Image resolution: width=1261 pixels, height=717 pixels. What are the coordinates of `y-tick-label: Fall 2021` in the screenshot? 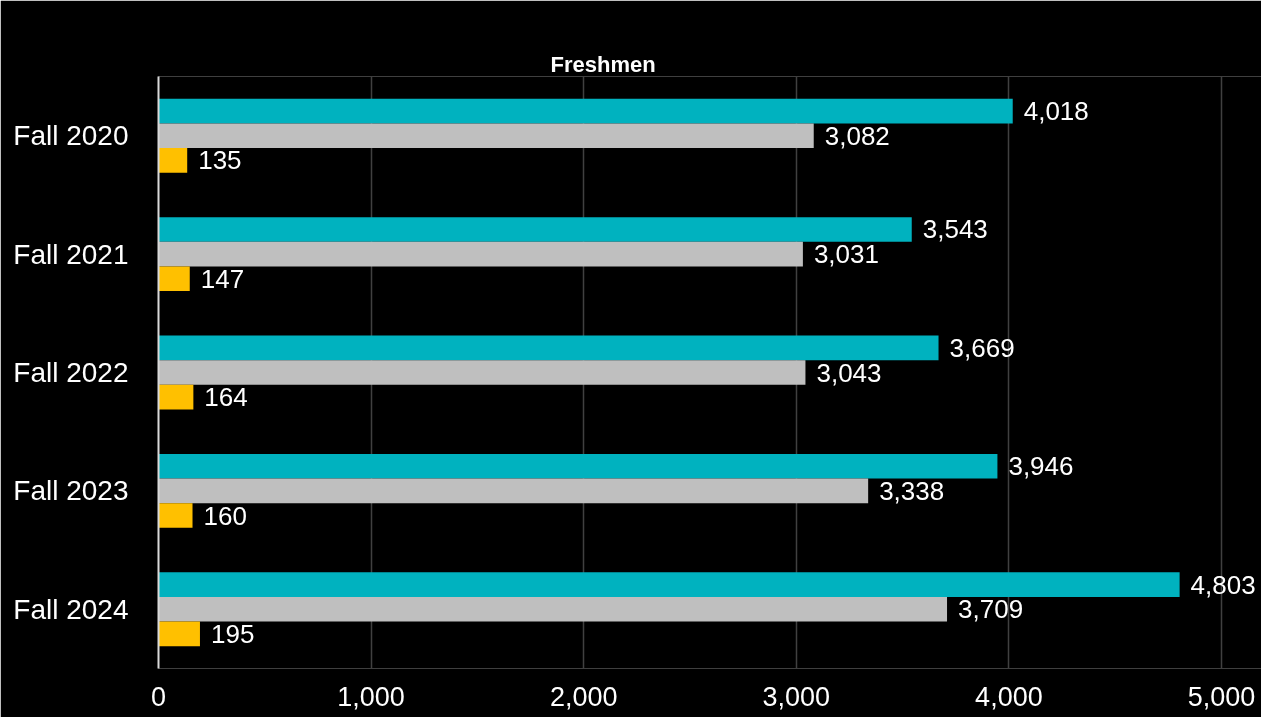 It's located at (71, 254).